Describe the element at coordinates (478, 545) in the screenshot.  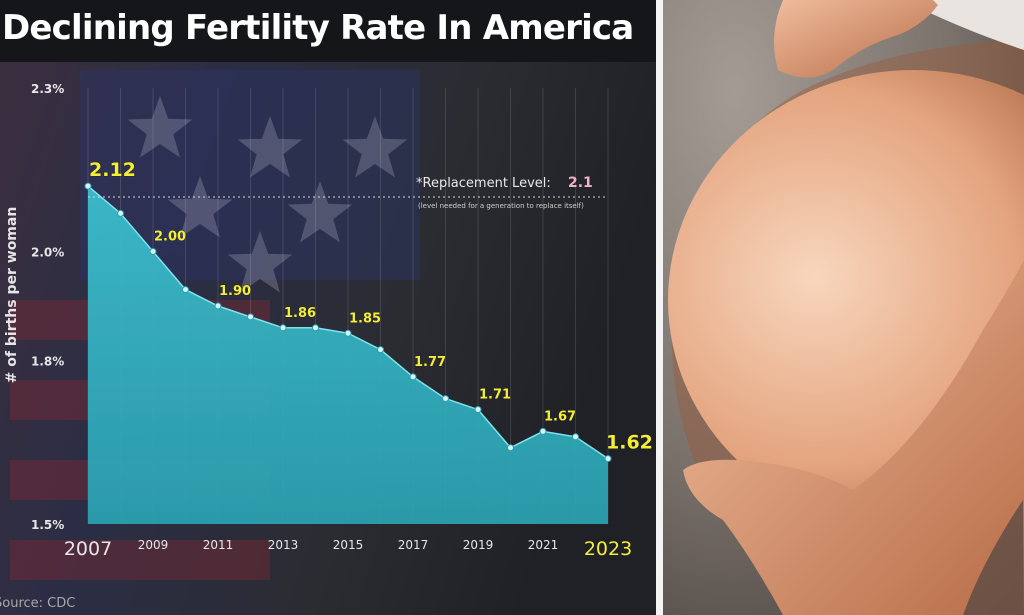
I see `x-tick-label: 2019` at that location.